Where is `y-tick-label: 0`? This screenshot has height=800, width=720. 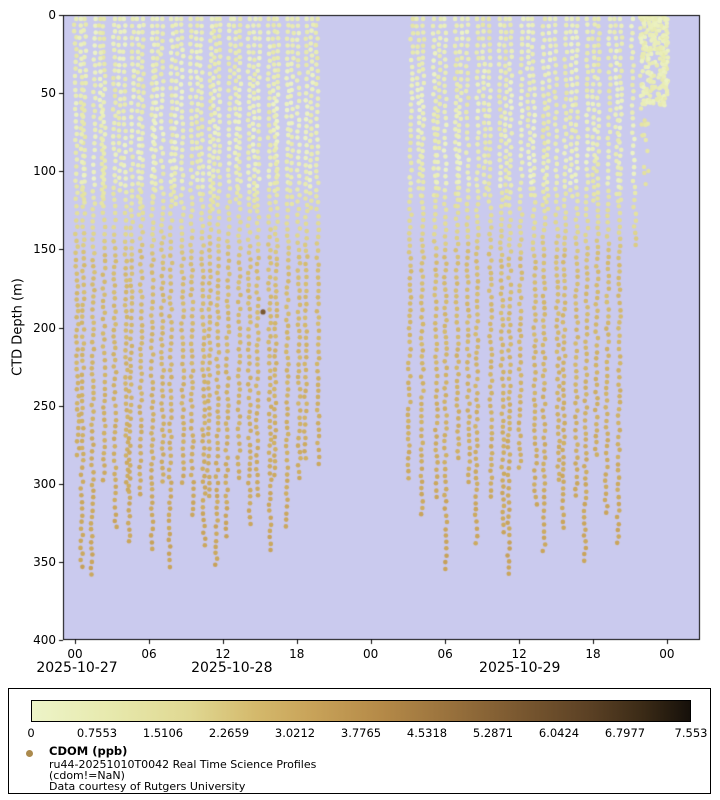
y-tick-label: 0 is located at coordinates (52, 15).